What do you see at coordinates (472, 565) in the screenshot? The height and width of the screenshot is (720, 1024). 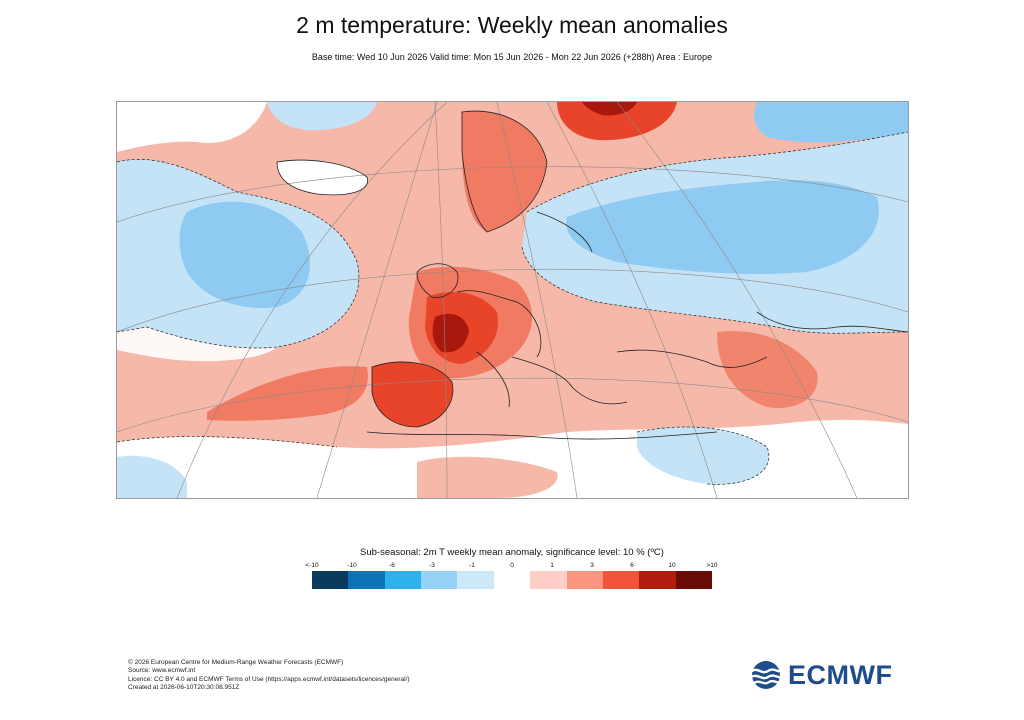 I see `legend-tick-label: -1` at bounding box center [472, 565].